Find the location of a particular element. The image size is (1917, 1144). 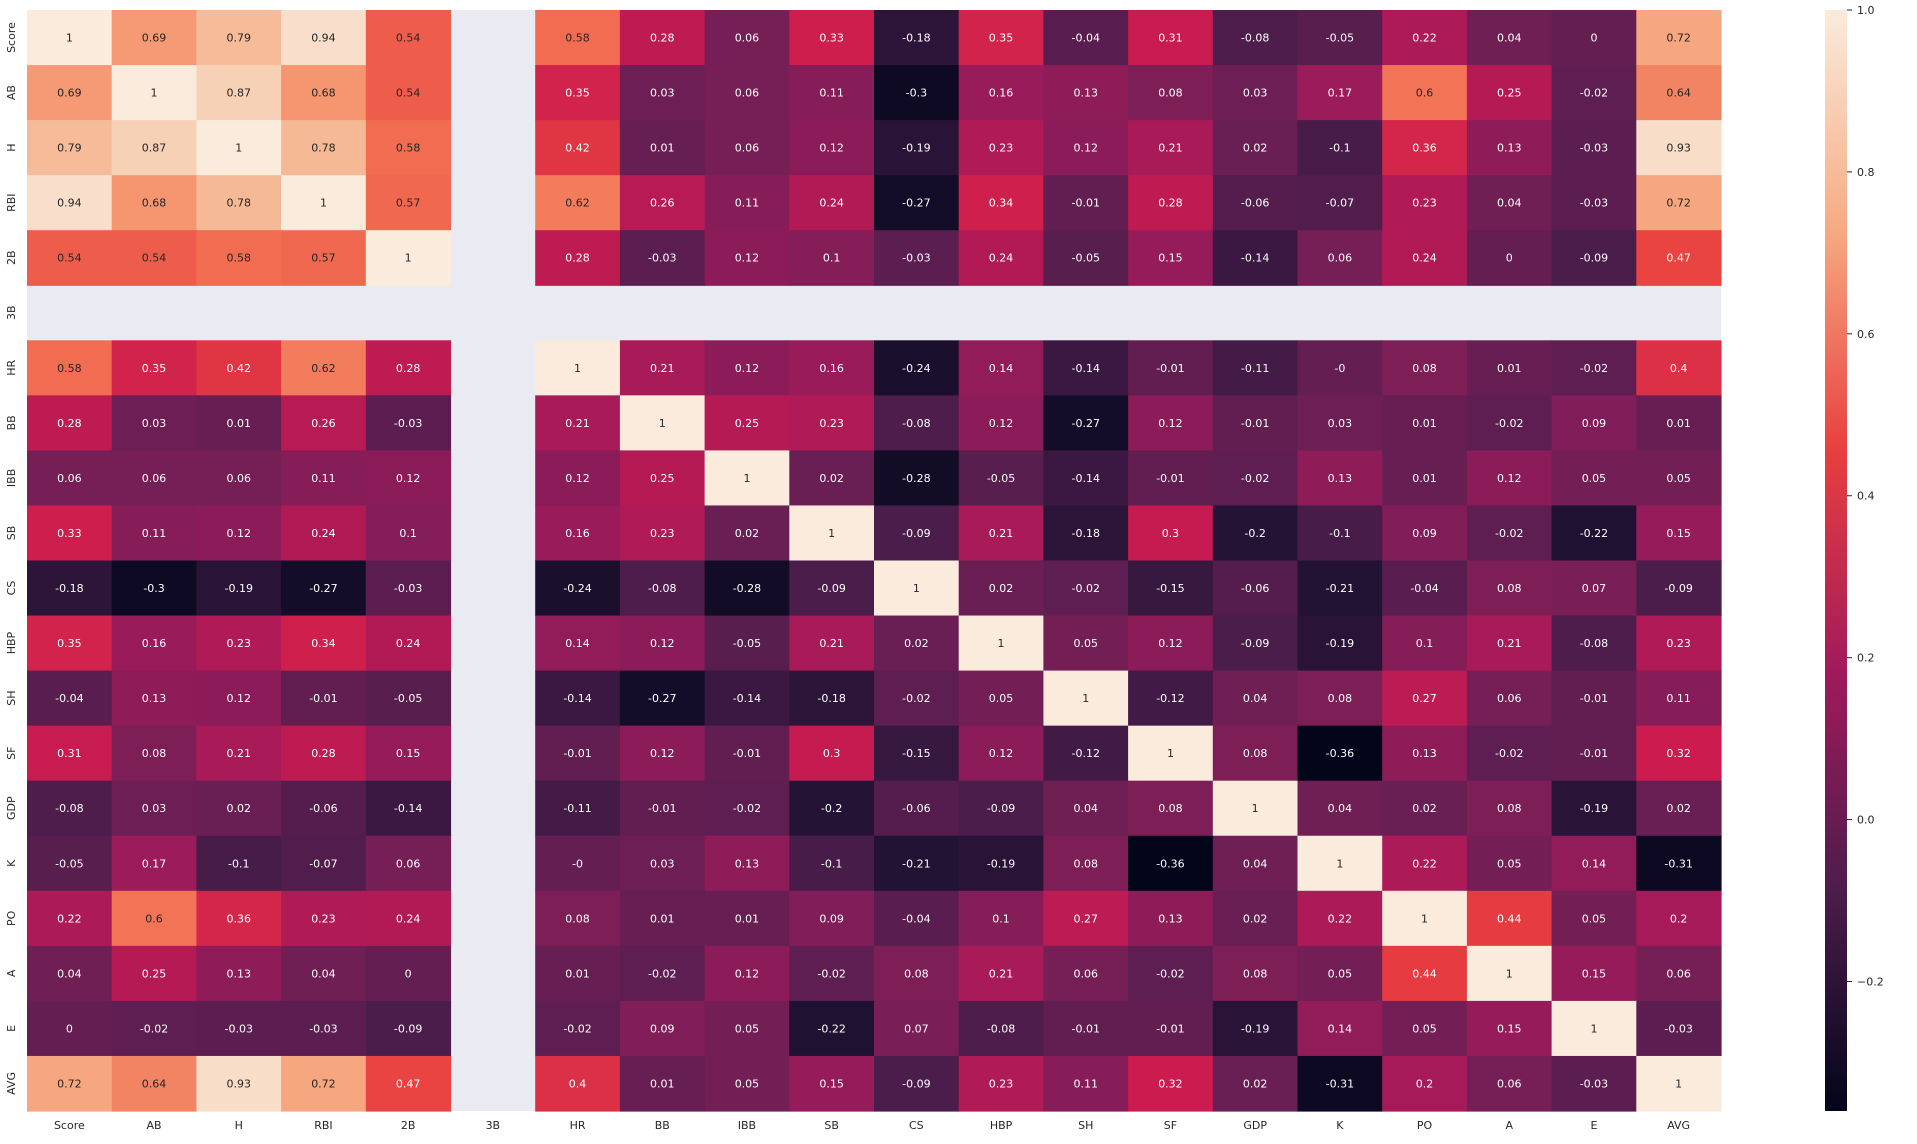

heatmap-cell-label-E-AB: -0.02 is located at coordinates (154, 1028).